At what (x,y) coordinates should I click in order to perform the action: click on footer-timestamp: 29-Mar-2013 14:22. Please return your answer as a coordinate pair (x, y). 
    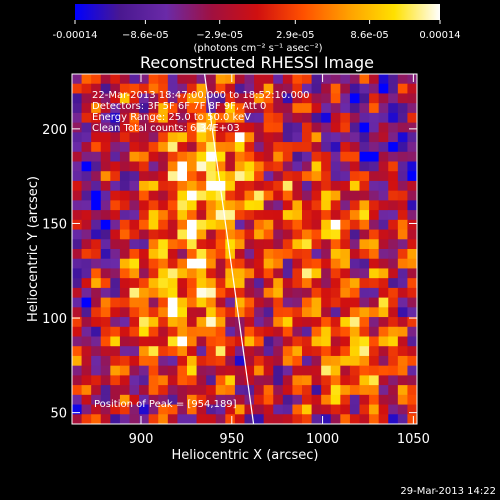
    Looking at the image, I should click on (448, 491).